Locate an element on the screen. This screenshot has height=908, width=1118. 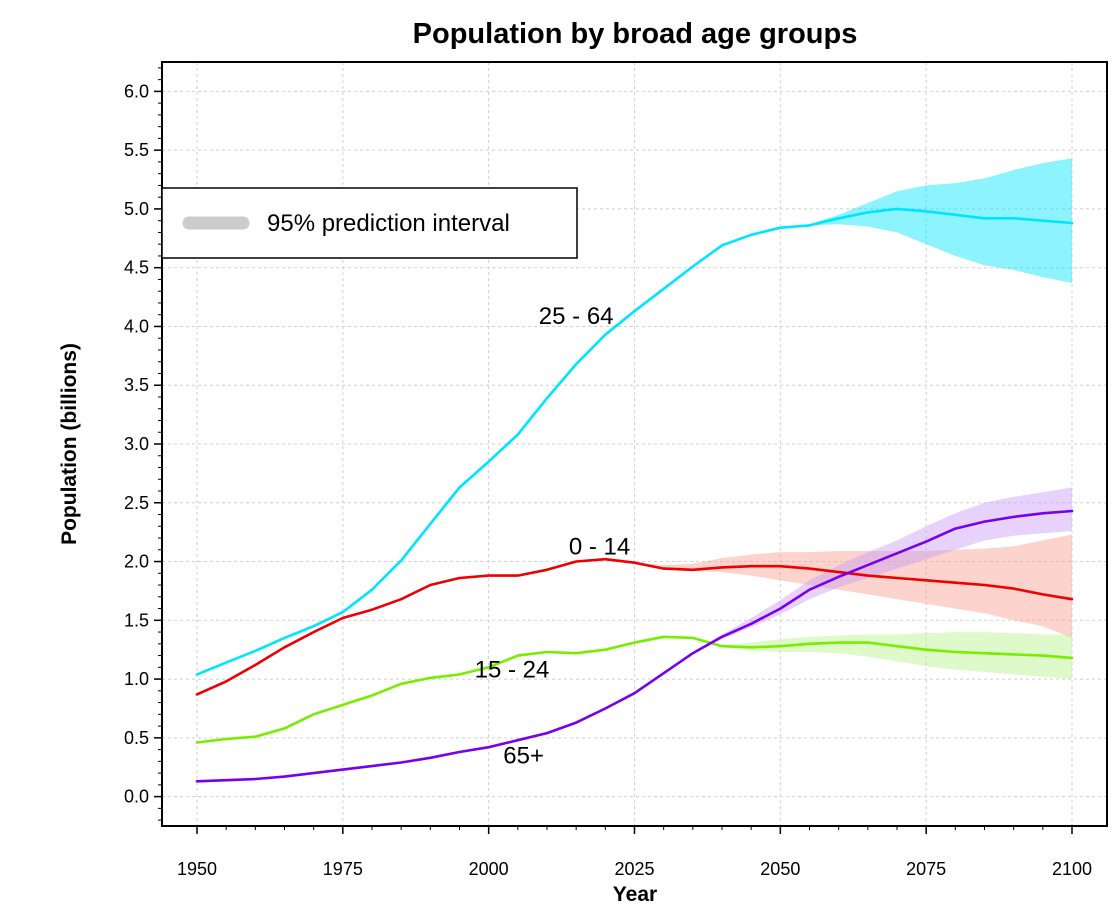
x-tick-label: 1950 is located at coordinates (197, 869).